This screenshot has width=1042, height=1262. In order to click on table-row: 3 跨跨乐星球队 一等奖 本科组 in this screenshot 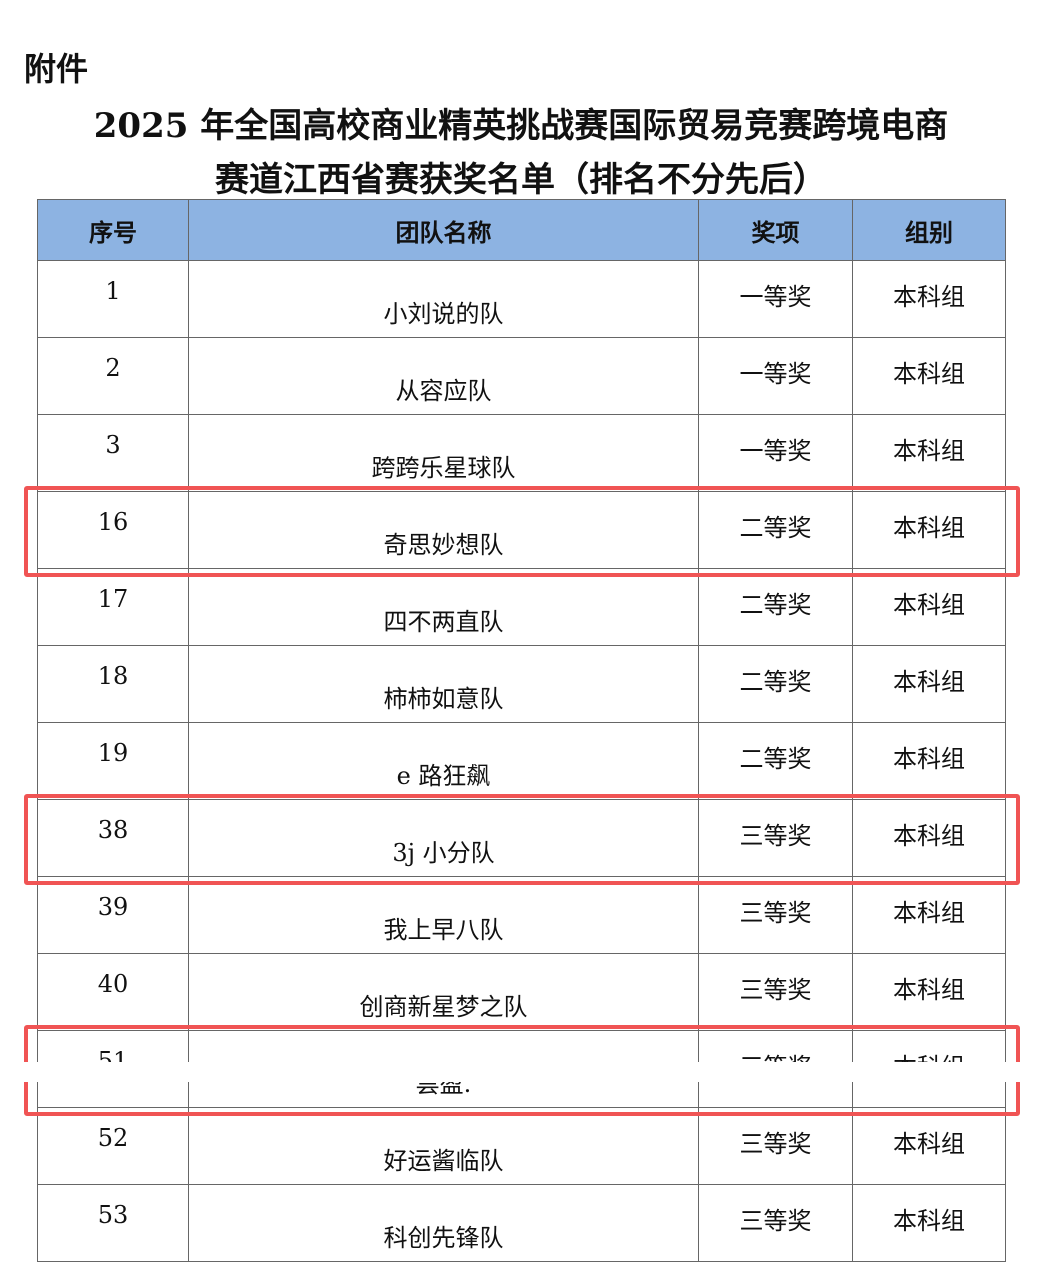, I will do `click(521, 453)`.